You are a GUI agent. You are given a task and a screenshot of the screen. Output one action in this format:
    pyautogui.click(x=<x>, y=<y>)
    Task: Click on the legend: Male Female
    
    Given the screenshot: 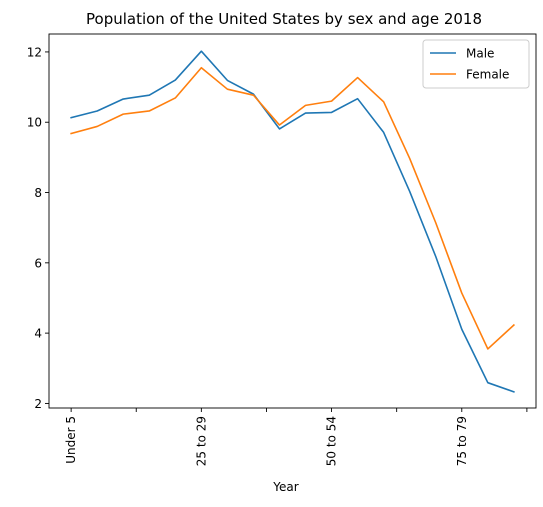 What is the action you would take?
    pyautogui.click(x=476, y=64)
    